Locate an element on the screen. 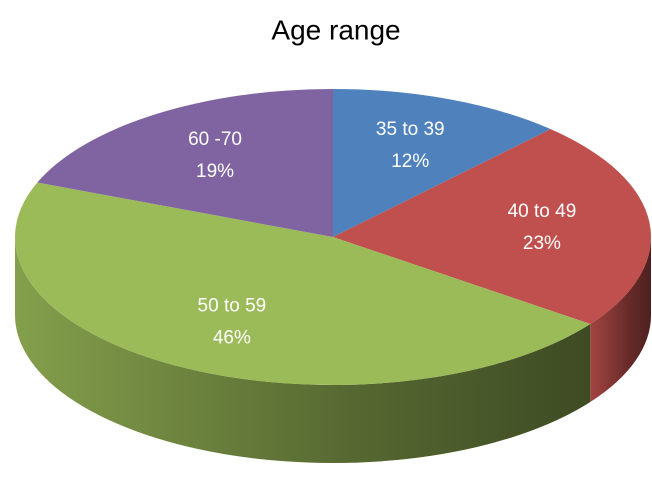 This screenshot has width=652, height=483. slice-value: 46% is located at coordinates (232, 338).